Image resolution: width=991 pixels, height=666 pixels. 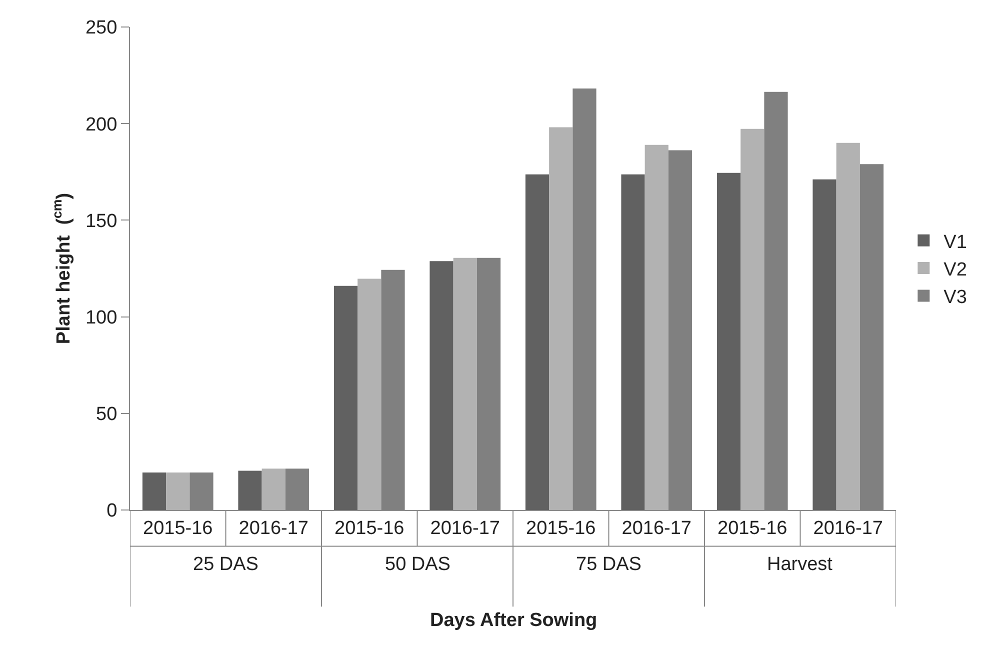 What do you see at coordinates (609, 564) in the screenshot?
I see `text: 75 DAS` at bounding box center [609, 564].